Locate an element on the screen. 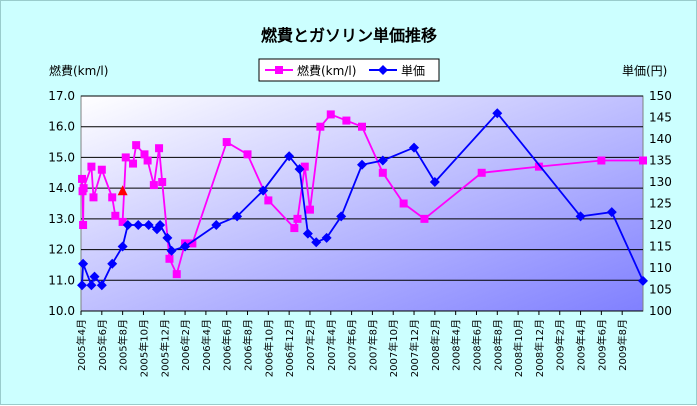 This screenshot has height=406, width=697. x-tick-label: 2005年12月 is located at coordinates (164, 348).